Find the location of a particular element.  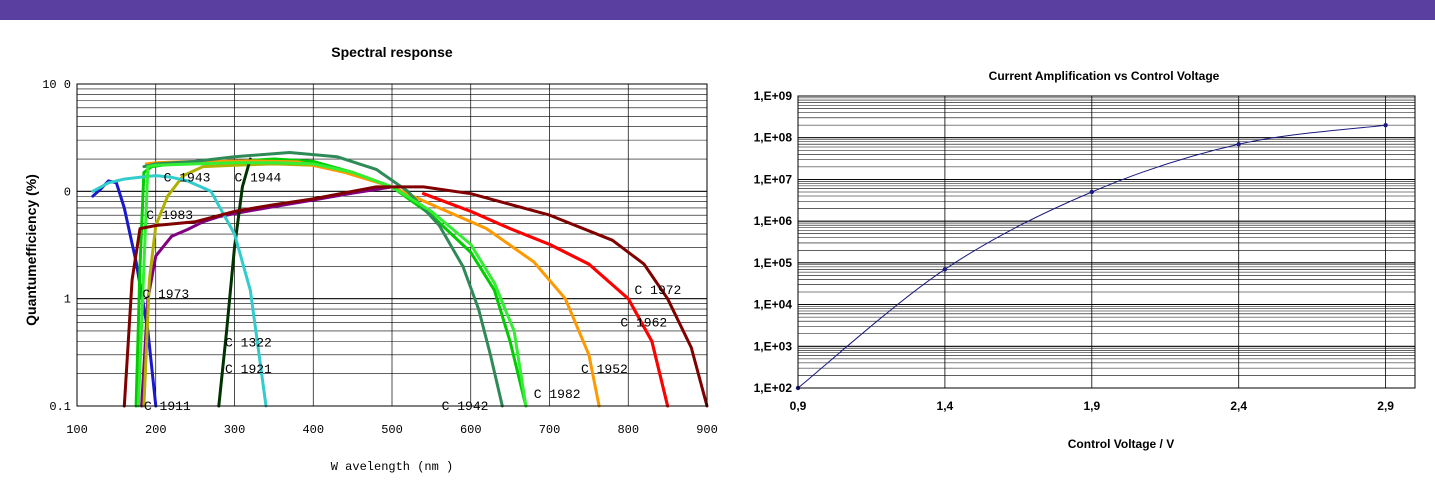

x-axis-ticks: 0,9 1,4 1,9 2,4 2,9 is located at coordinates (1092, 406).